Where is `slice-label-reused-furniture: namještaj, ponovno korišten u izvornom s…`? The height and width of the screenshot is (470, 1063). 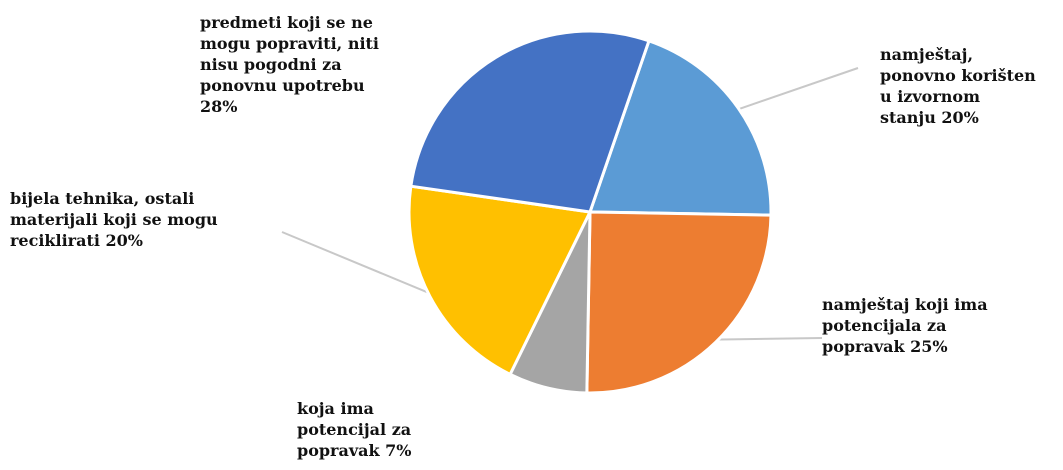
slice-label-reused-furniture: namještaj, ponovno korišten u izvornom s… is located at coordinates (958, 86).